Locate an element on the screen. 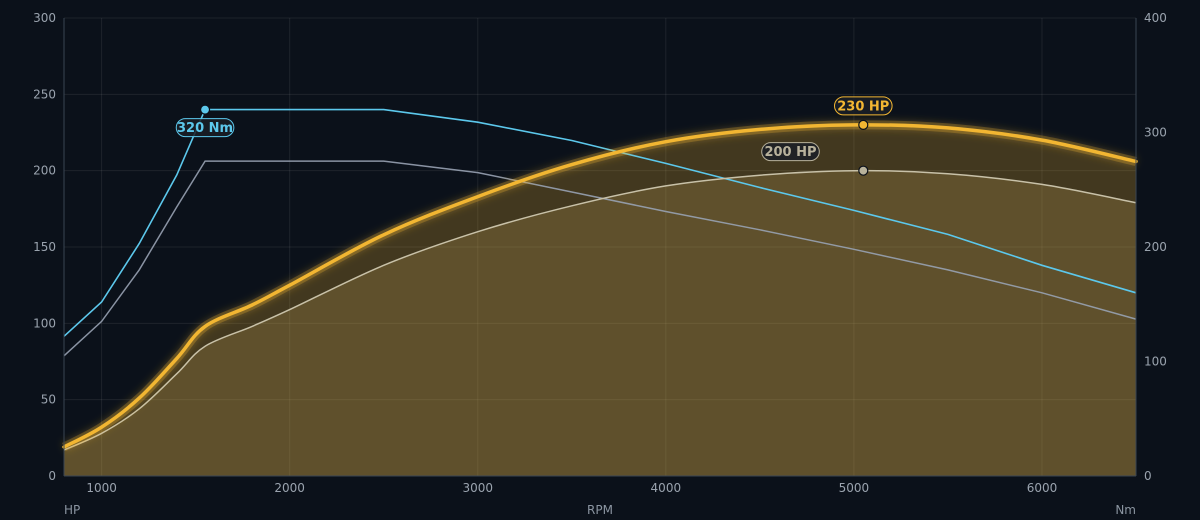 This screenshot has height=520, width=1200. x-tick-label: 1000 is located at coordinates (101, 488).